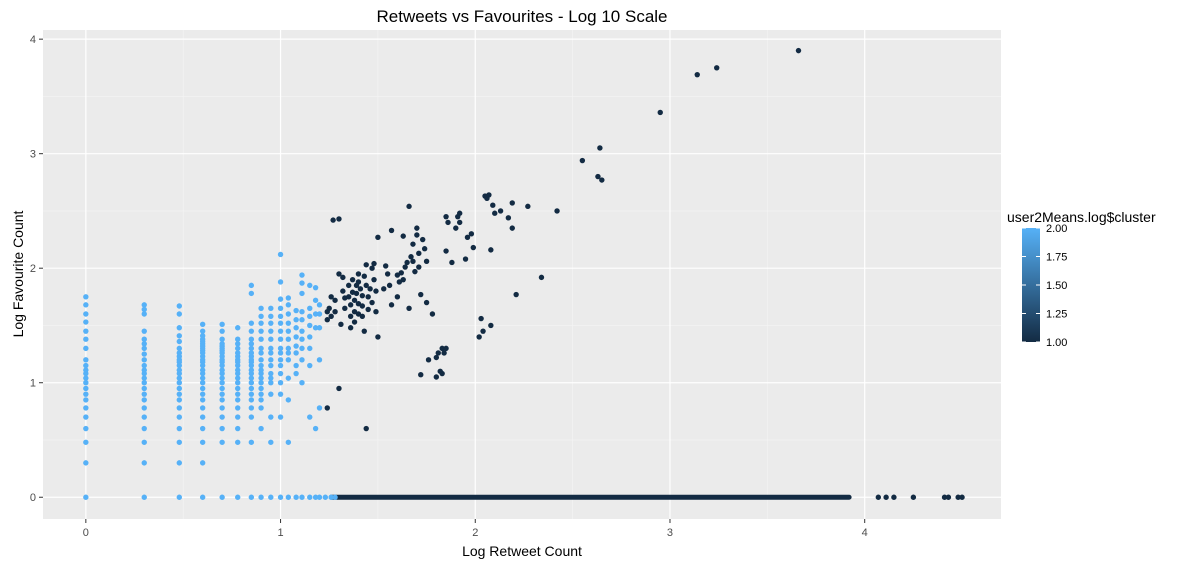 The height and width of the screenshot is (567, 1200). Describe the element at coordinates (1056, 343) in the screenshot. I see `legend-break-label: 1.00` at that location.